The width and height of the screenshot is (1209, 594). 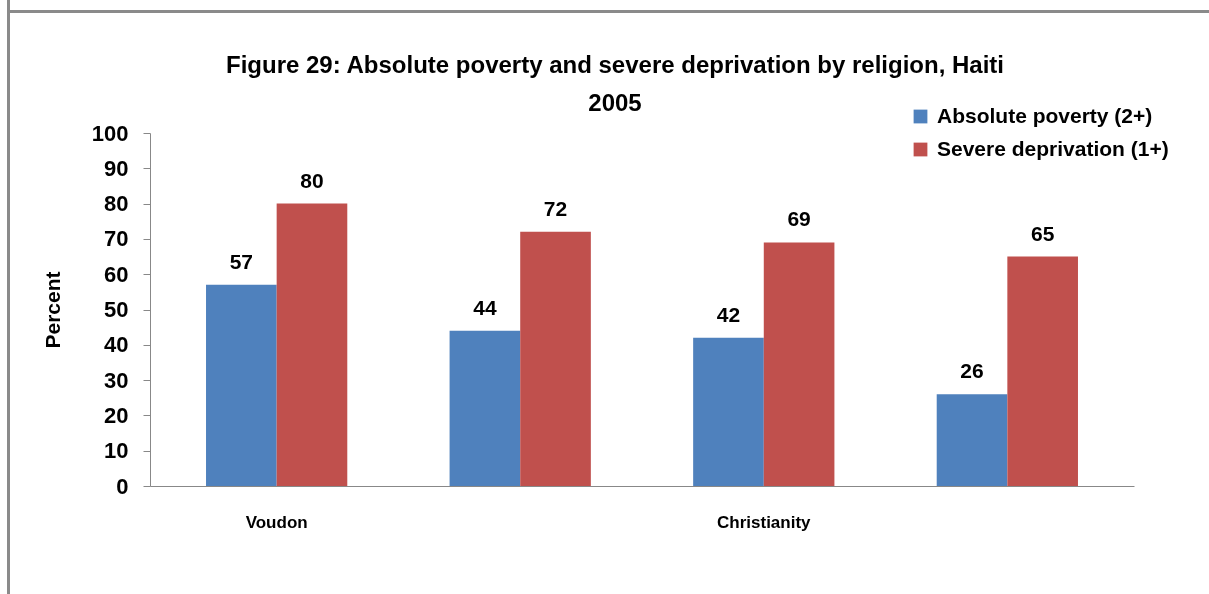 What do you see at coordinates (312, 180) in the screenshot?
I see `data-label: 80` at bounding box center [312, 180].